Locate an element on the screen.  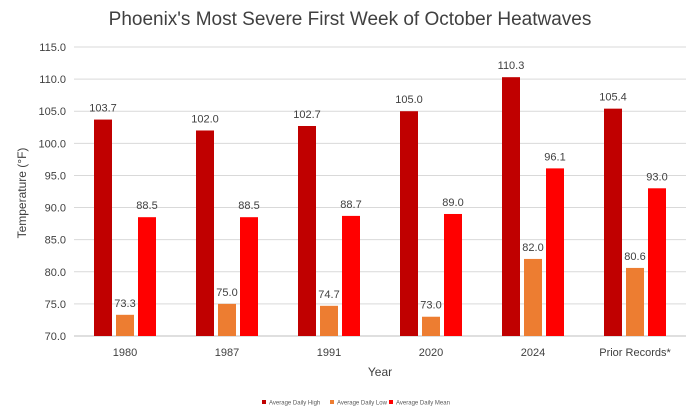
y-tick-label: 105.0 is located at coordinates (52, 112).